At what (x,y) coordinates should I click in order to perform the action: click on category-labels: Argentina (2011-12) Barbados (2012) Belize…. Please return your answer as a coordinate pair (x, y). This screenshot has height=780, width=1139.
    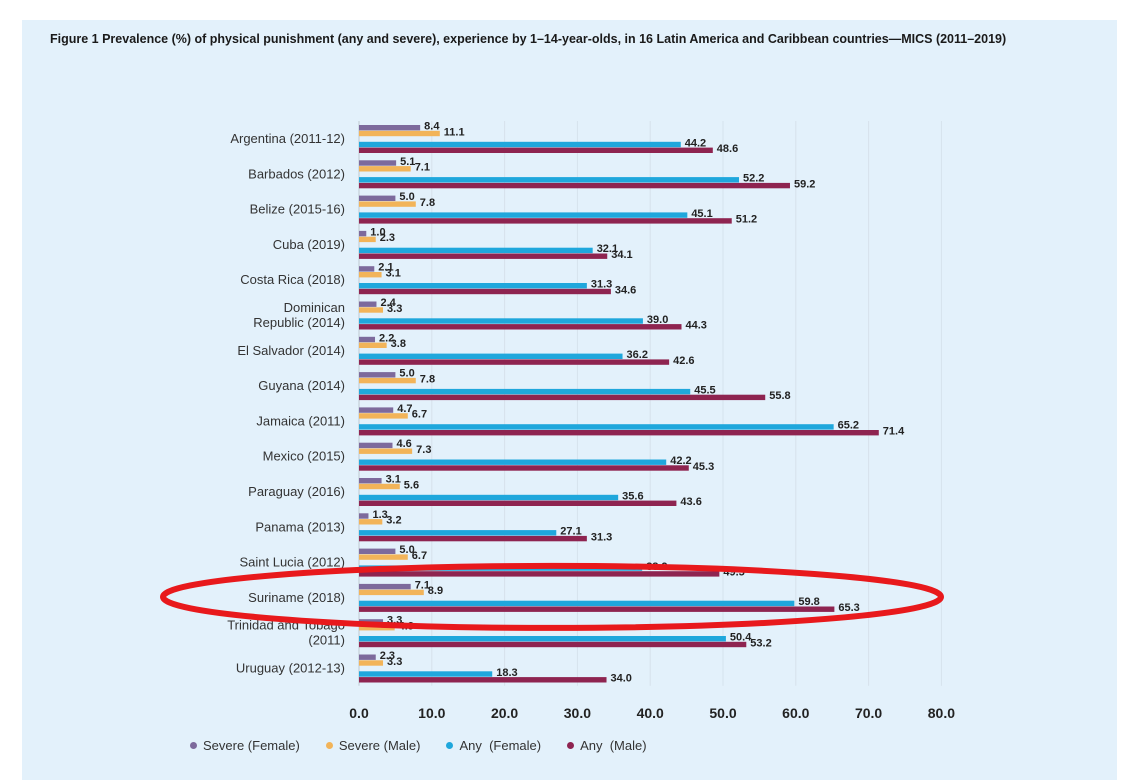
    Looking at the image, I should click on (286, 403).